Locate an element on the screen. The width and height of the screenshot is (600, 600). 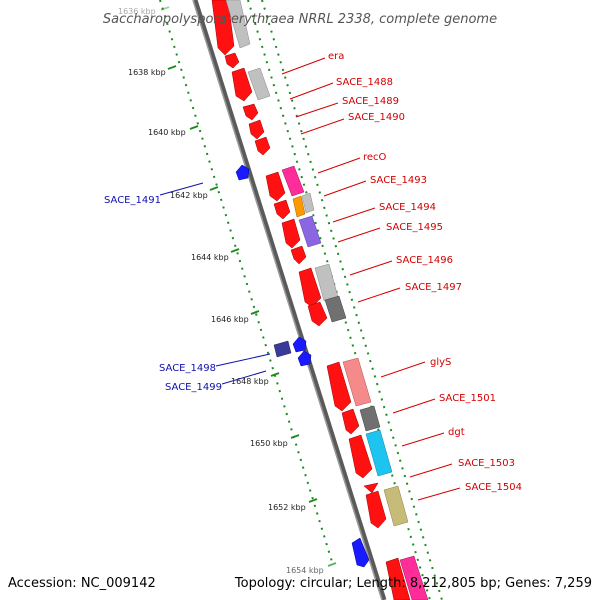
kbp-tick-1640: 1640 kbp is located at coordinates (173, 131).